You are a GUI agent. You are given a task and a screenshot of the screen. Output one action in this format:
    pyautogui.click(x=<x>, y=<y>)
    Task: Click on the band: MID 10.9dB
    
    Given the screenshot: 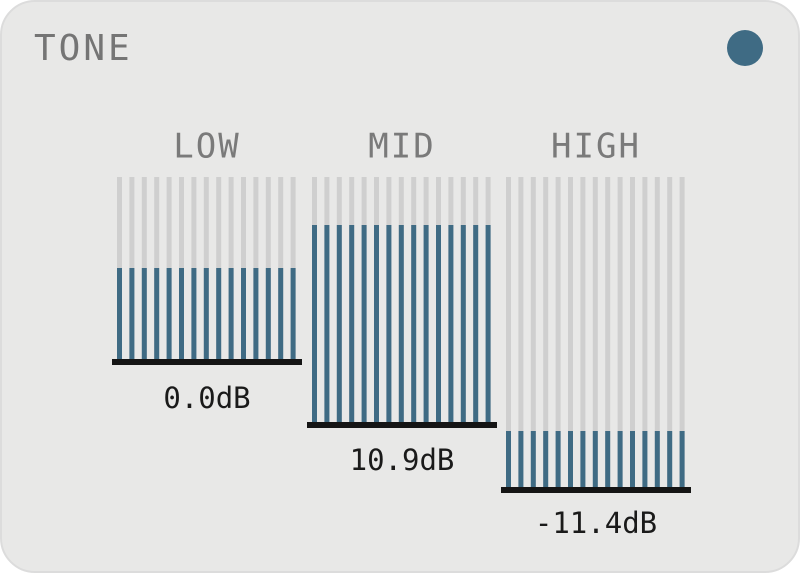 What is the action you would take?
    pyautogui.click(x=402, y=302)
    